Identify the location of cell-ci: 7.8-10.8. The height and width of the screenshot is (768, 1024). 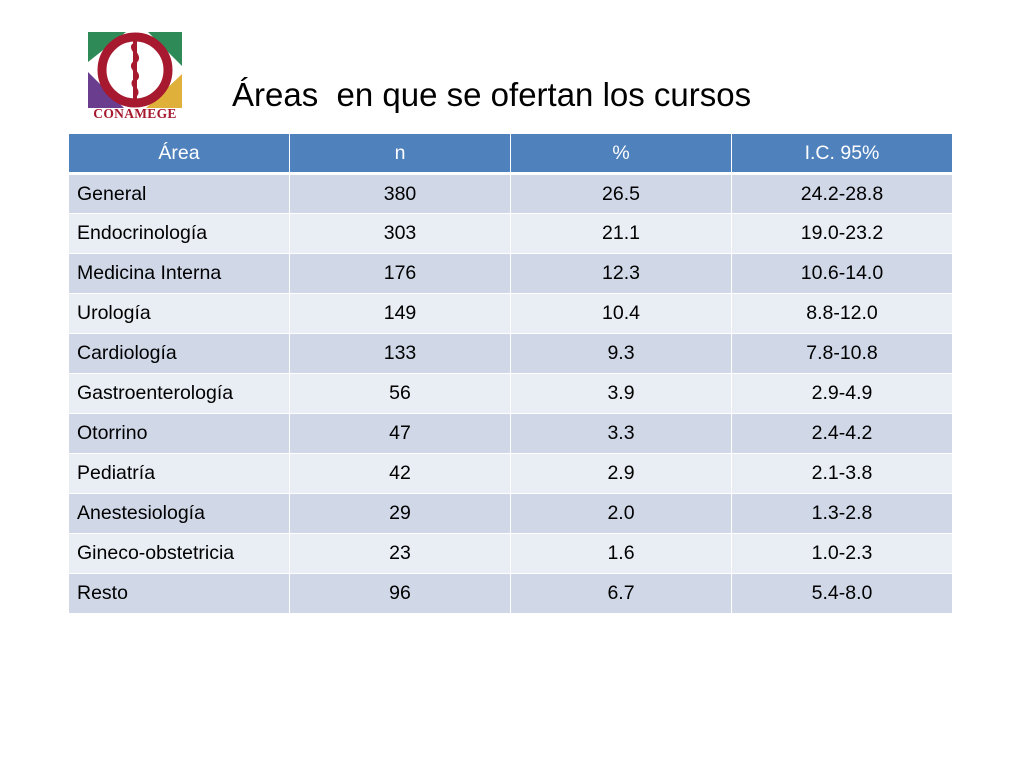
(842, 353).